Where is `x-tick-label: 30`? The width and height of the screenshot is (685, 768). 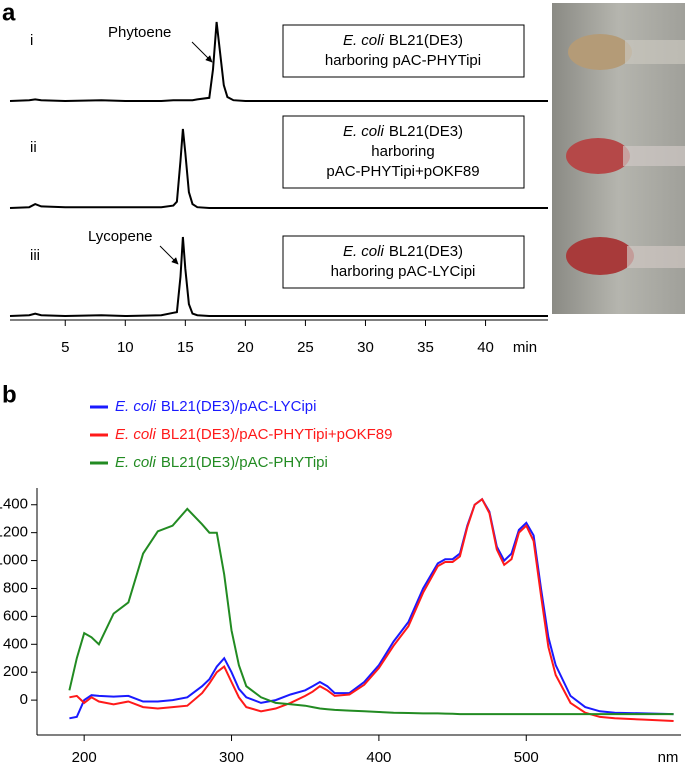 x-tick-label: 30 is located at coordinates (365, 347).